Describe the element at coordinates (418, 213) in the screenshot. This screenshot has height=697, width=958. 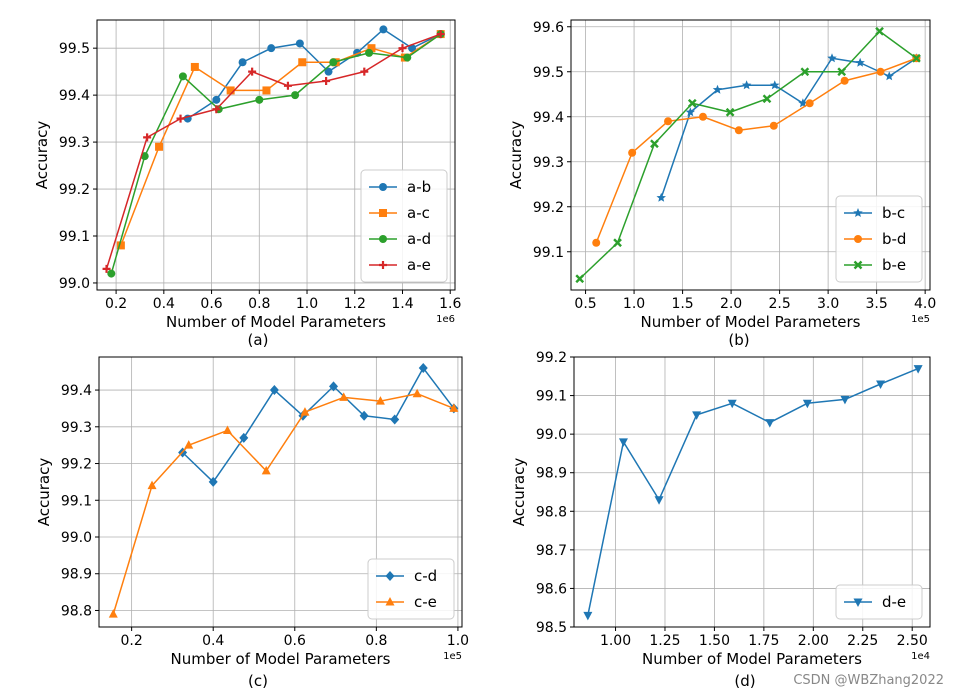
I see `legend-label-a-c: a-c` at that location.